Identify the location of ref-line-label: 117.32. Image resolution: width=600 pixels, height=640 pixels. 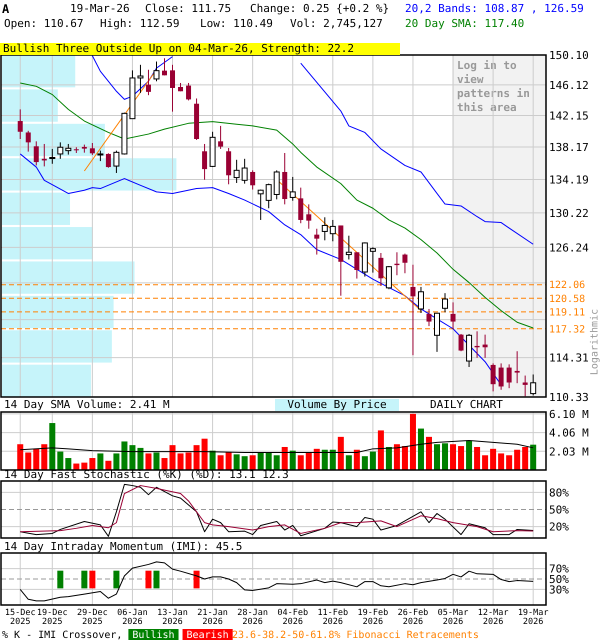
(567, 330).